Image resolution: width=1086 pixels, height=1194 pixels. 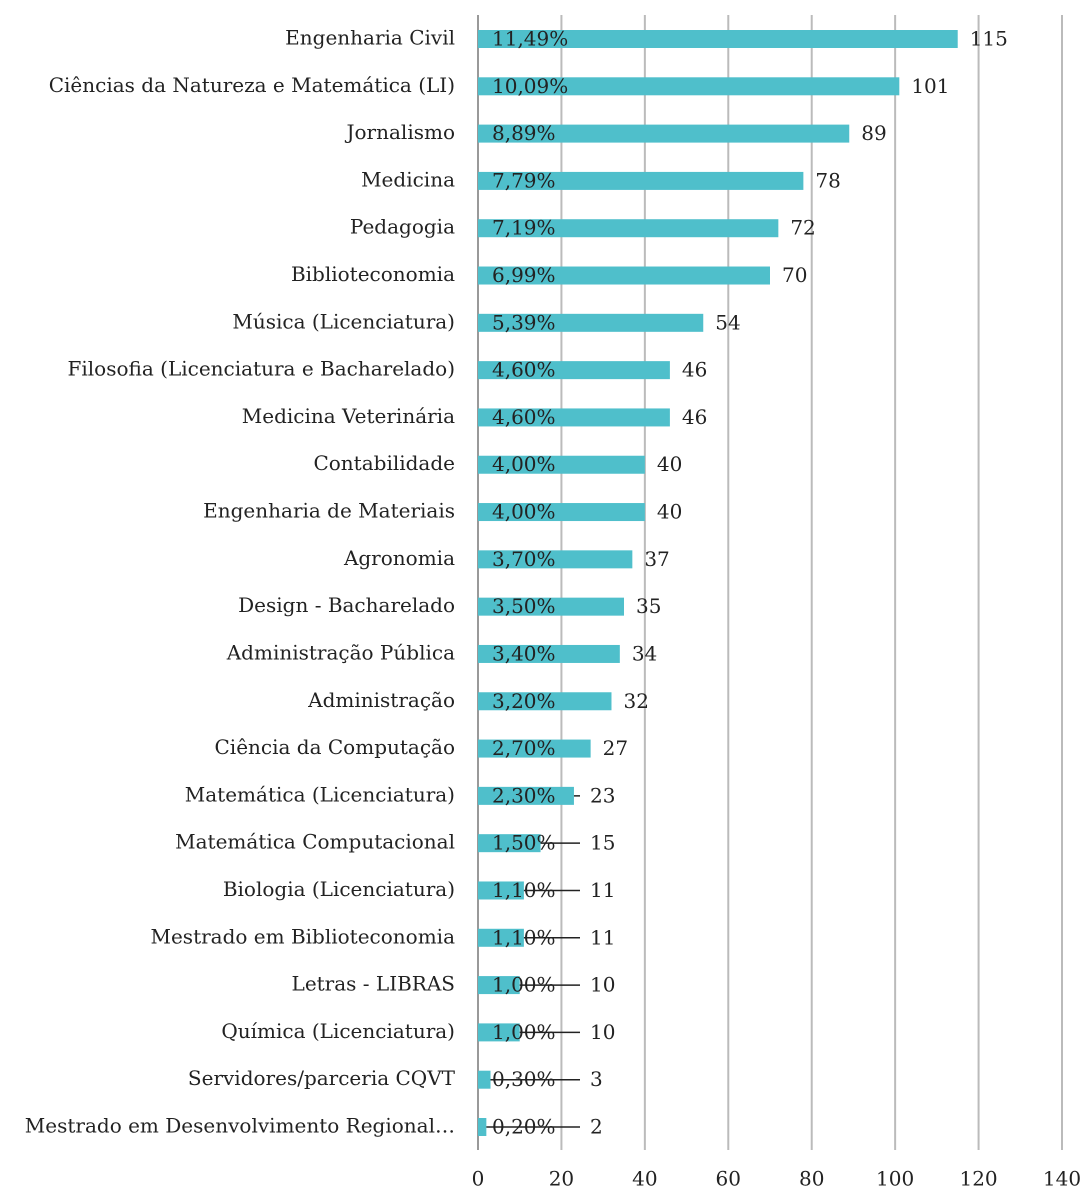 I want to click on y-tick-label: Medicina Veterinária, so click(x=348, y=416).